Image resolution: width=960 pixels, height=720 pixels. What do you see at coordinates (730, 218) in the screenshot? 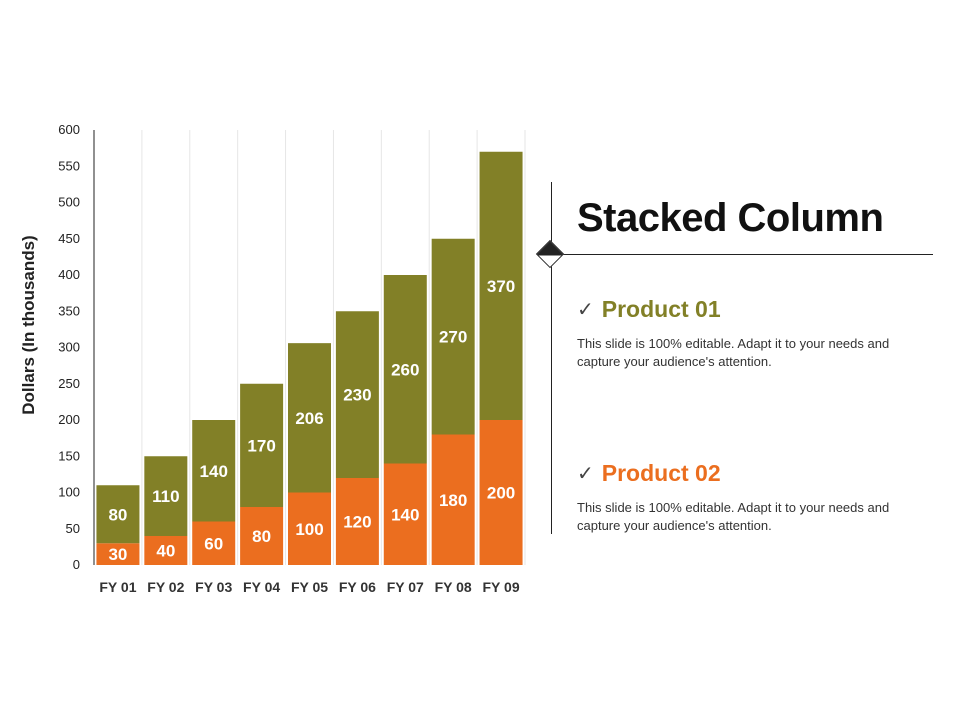
I see `slide-title: Stacked Column` at bounding box center [730, 218].